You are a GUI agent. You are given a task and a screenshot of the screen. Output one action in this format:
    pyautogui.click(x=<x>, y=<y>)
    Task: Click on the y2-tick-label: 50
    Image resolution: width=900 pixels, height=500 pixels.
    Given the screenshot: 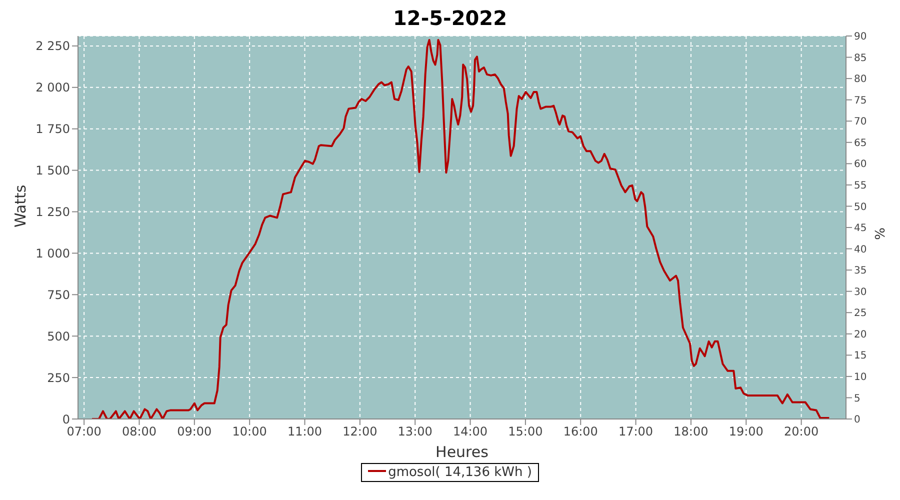 What is the action you would take?
    pyautogui.click(x=860, y=207)
    